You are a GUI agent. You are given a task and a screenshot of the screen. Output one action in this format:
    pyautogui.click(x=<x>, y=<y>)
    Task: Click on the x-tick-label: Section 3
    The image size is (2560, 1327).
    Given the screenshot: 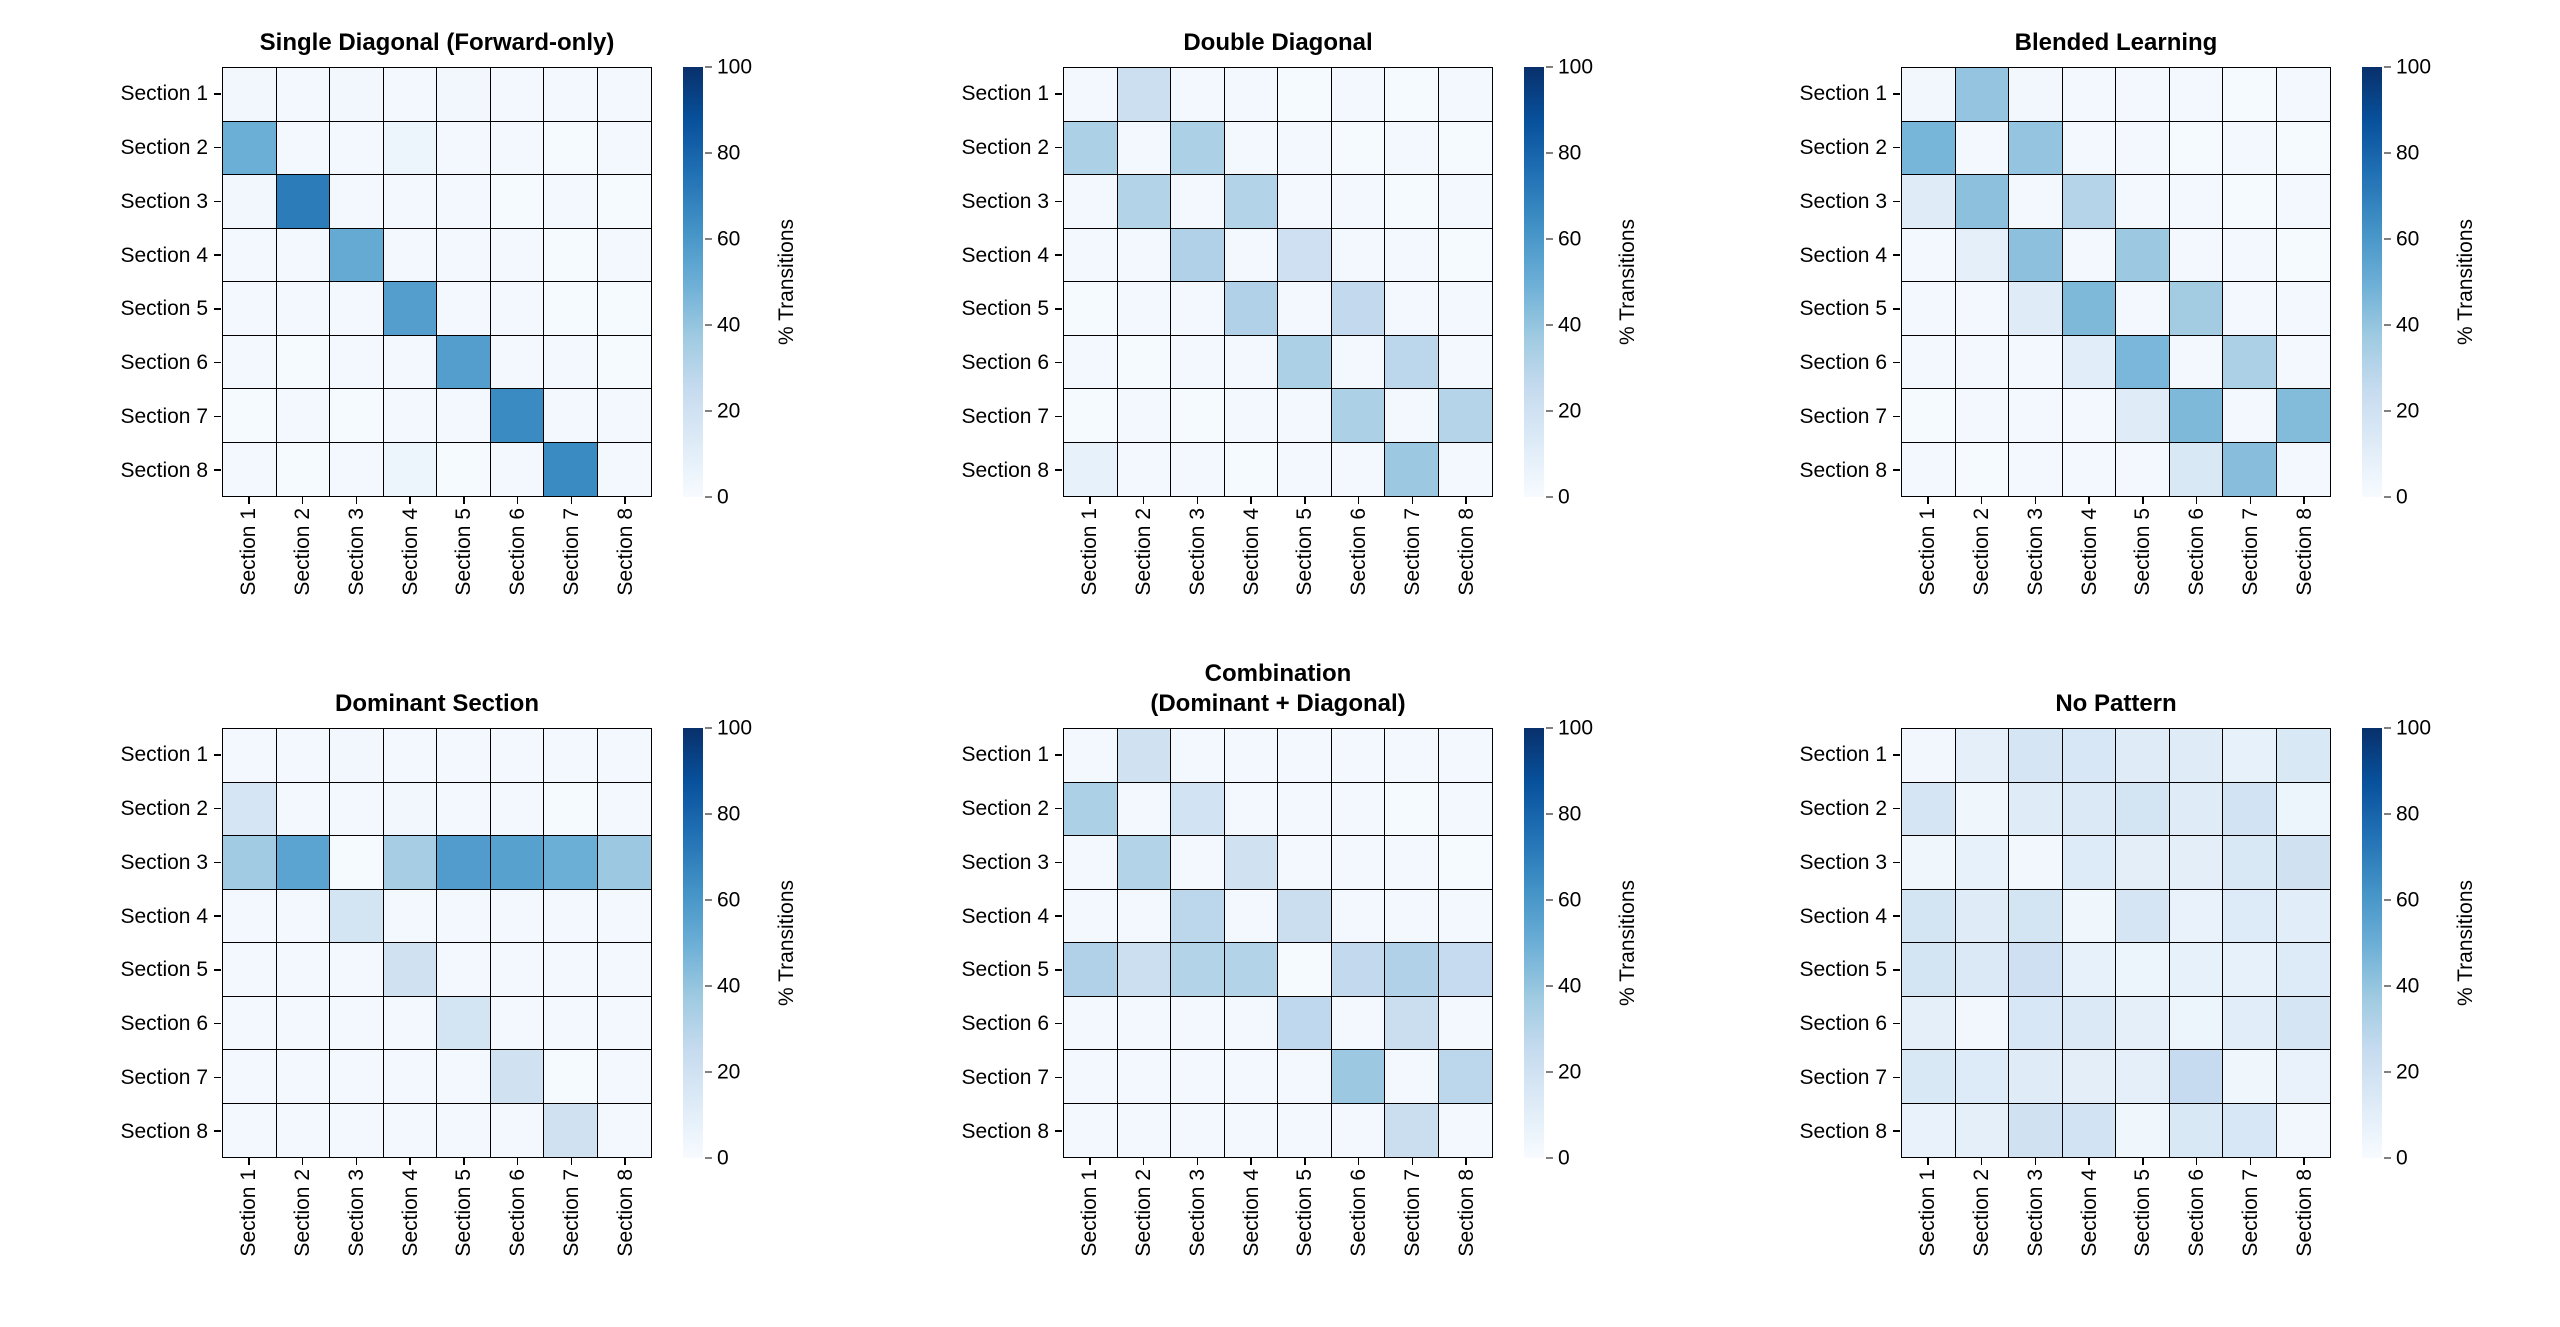 What is the action you would take?
    pyautogui.click(x=2036, y=1207)
    